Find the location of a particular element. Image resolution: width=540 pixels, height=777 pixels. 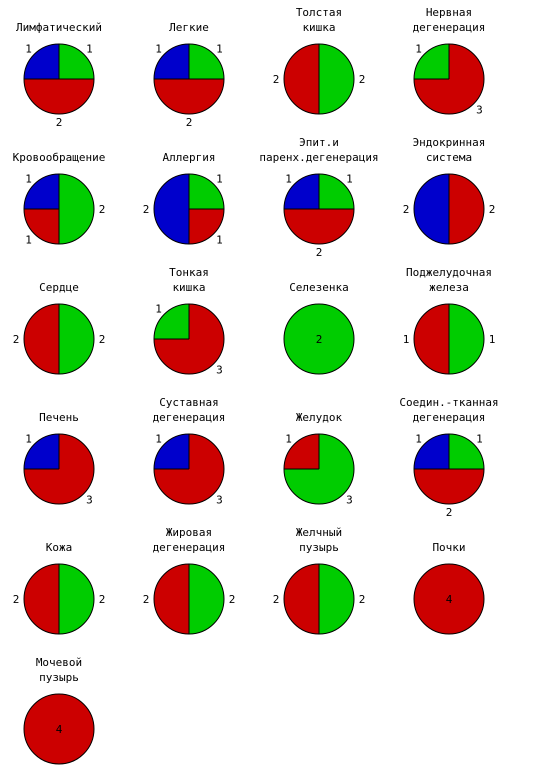

pie-chart: Почки 4 is located at coordinates (449, 588).